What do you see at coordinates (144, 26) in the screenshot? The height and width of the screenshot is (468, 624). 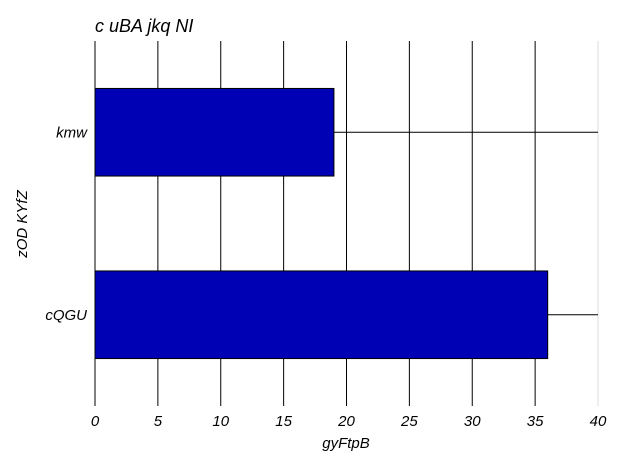 I see `chart-title: c uBA jkq NI` at bounding box center [144, 26].